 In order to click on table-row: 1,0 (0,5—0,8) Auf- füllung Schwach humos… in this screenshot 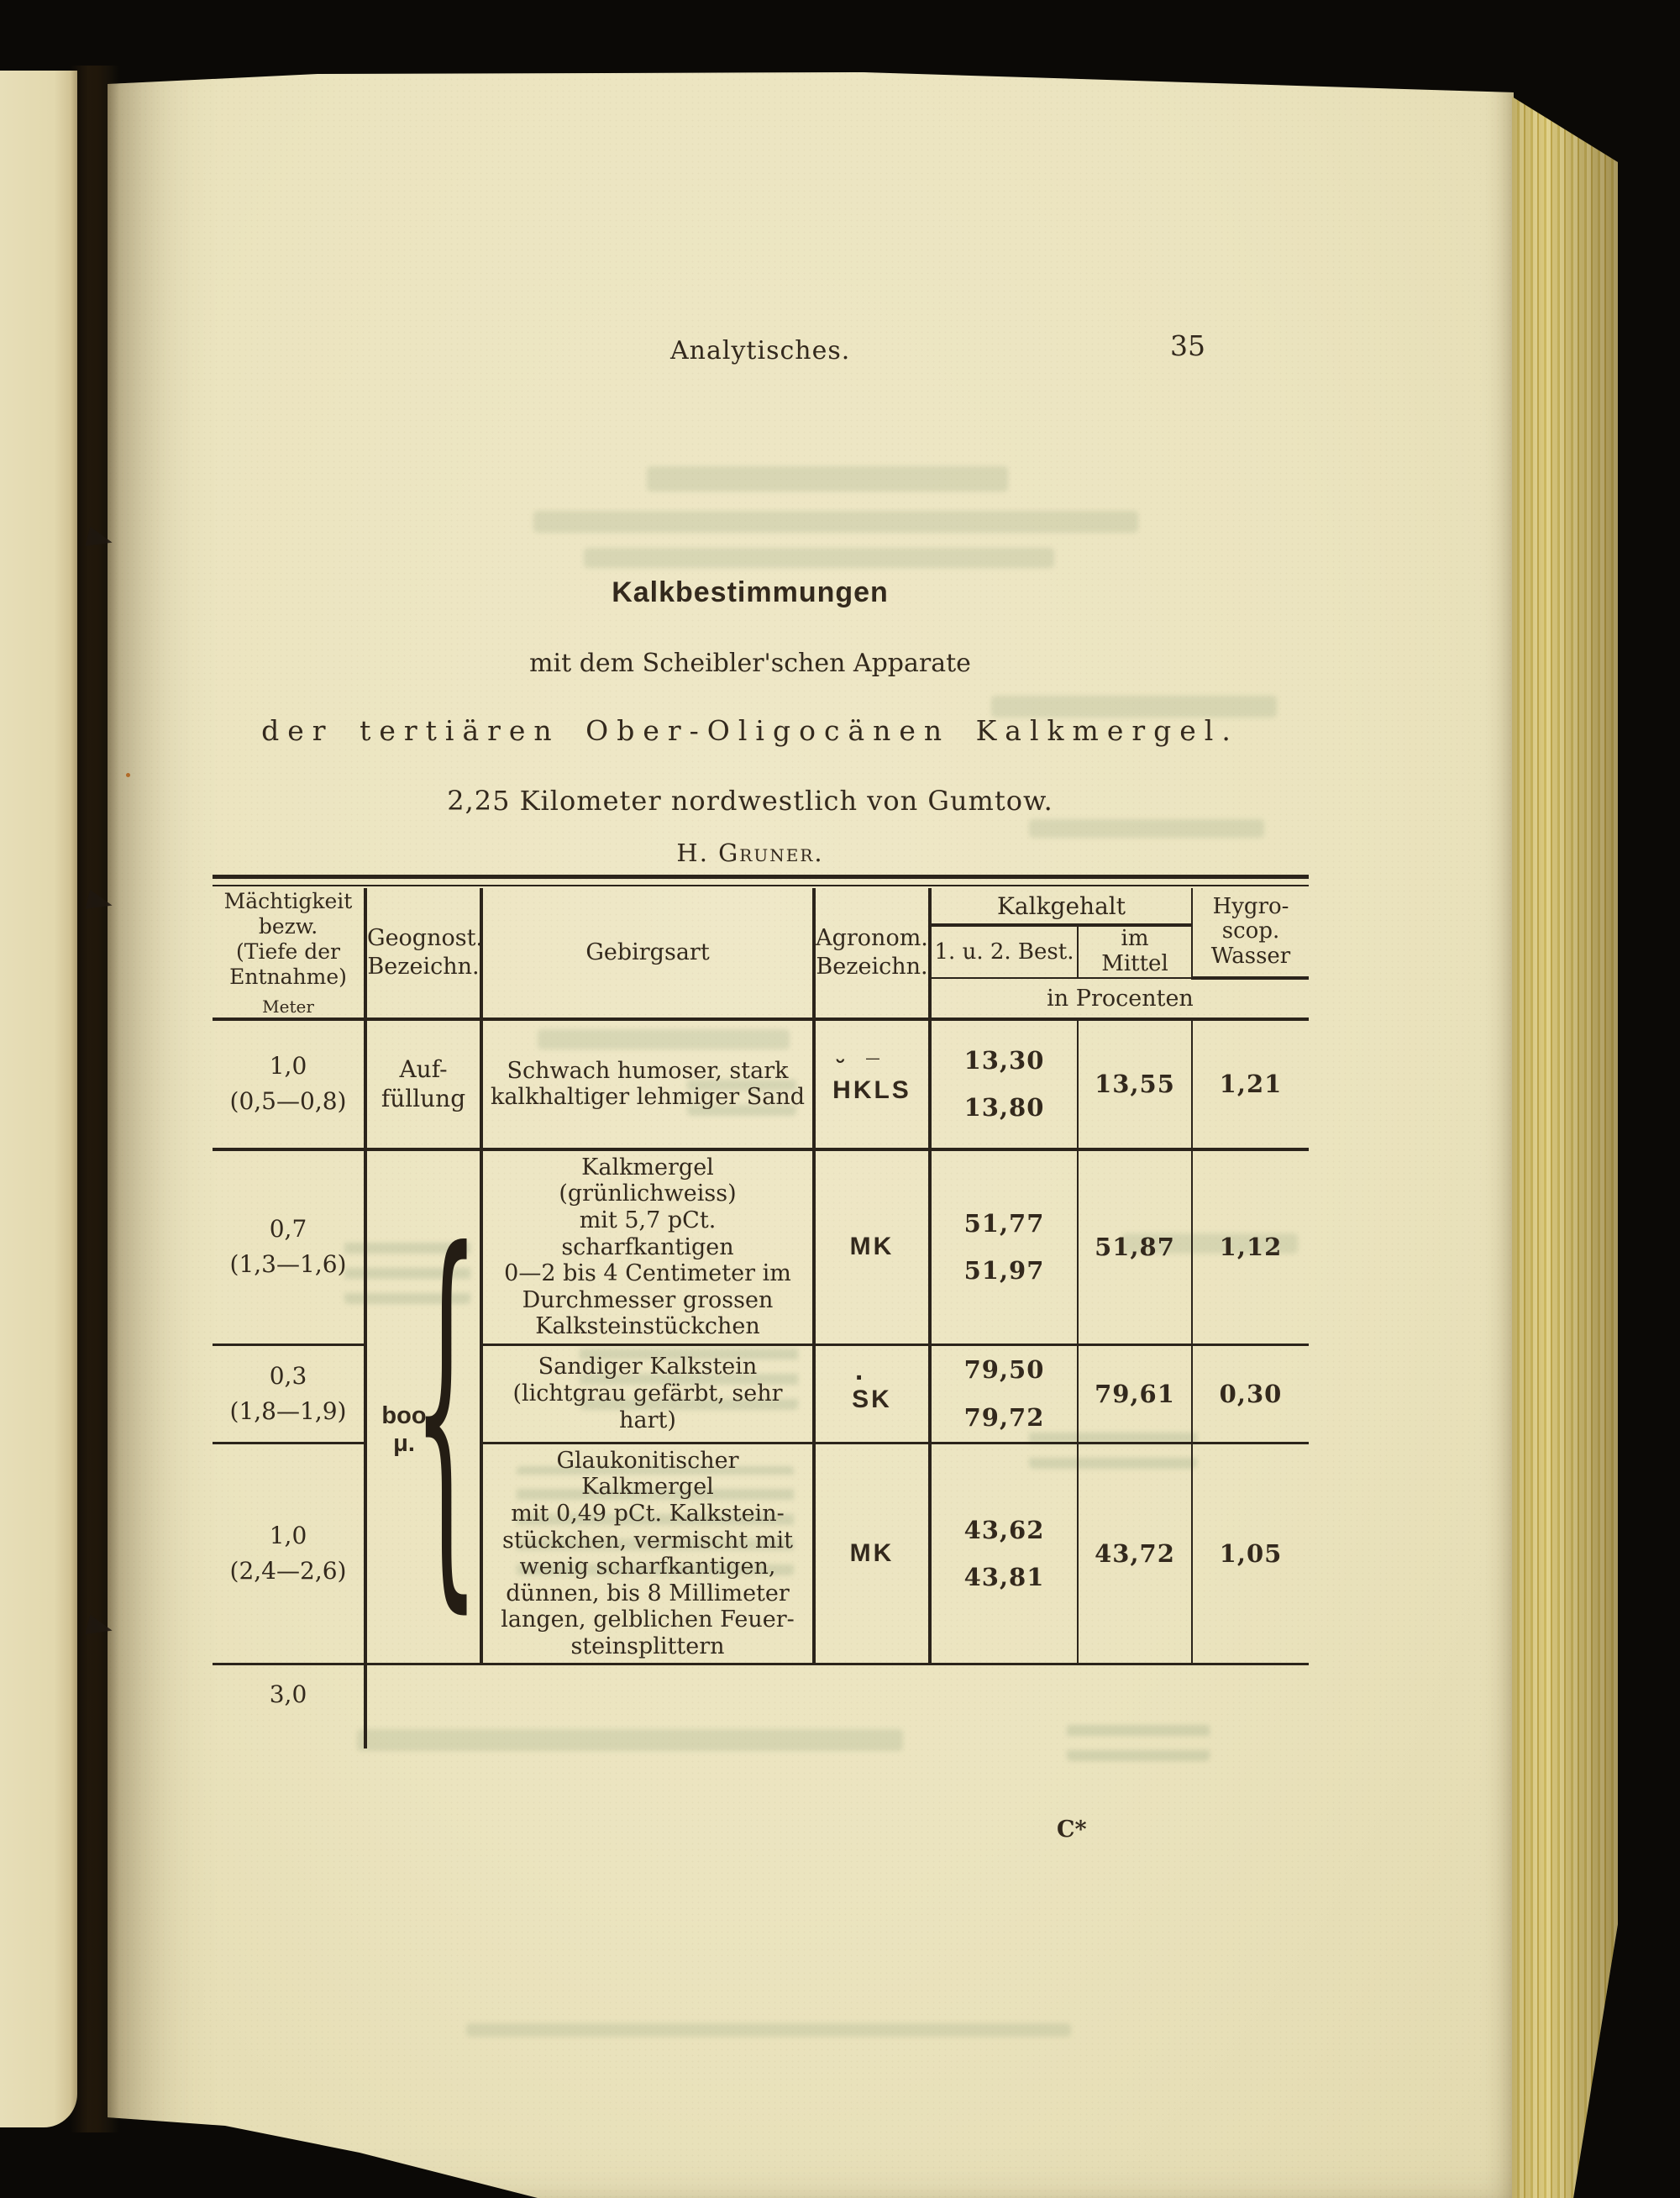, I will do `click(761, 1084)`.